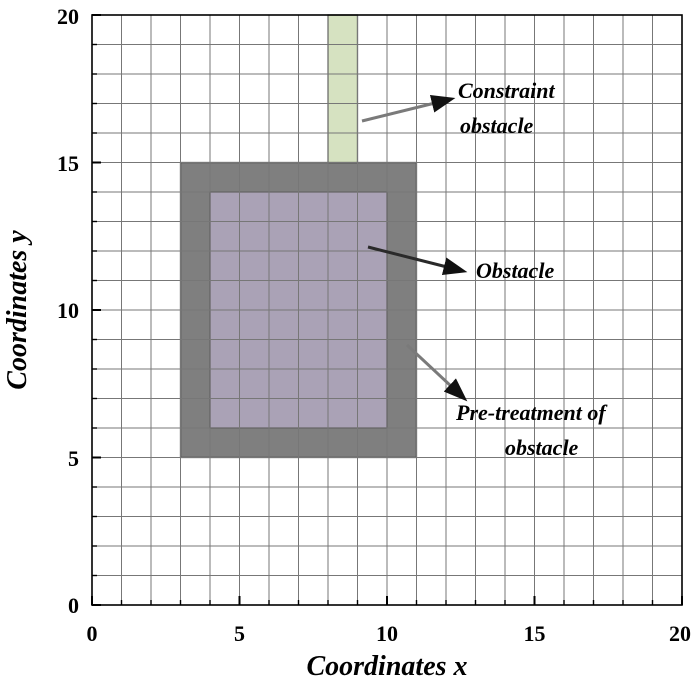  Describe the element at coordinates (68, 16) in the screenshot. I see `y-tick-label-20: 20` at that location.